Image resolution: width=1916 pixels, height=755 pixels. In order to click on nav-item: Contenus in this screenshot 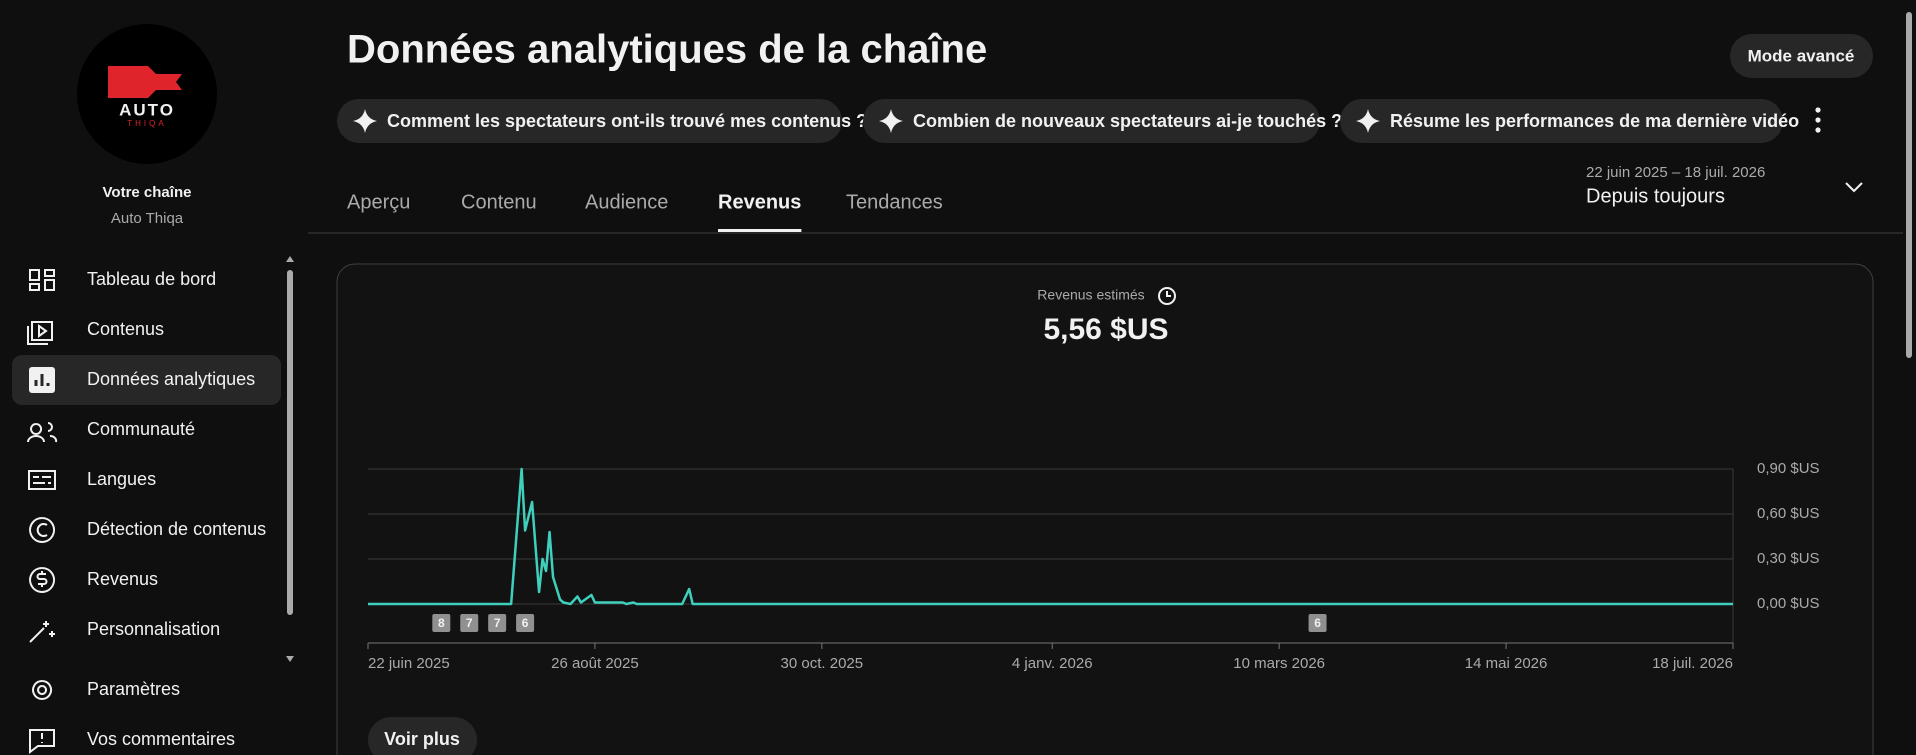, I will do `click(125, 329)`.